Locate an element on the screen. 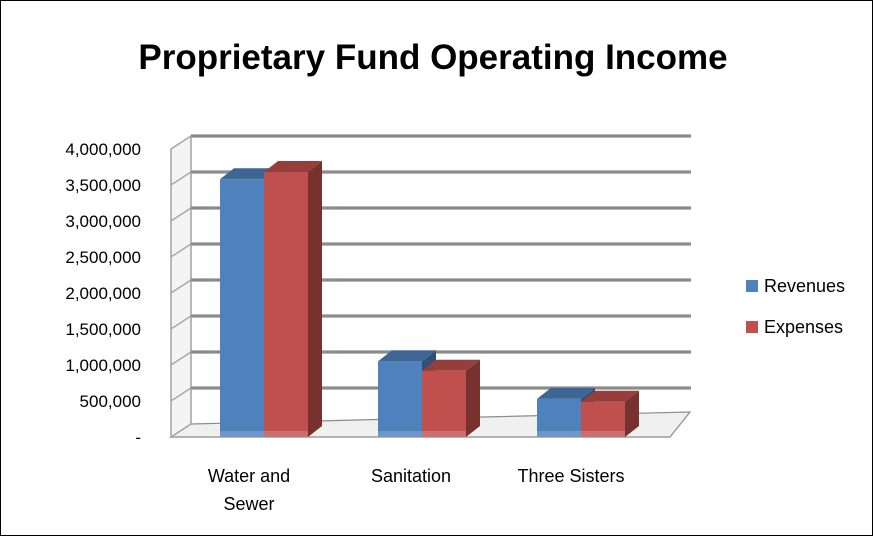  y-tick-label: 1,000,000 is located at coordinates (103, 365).